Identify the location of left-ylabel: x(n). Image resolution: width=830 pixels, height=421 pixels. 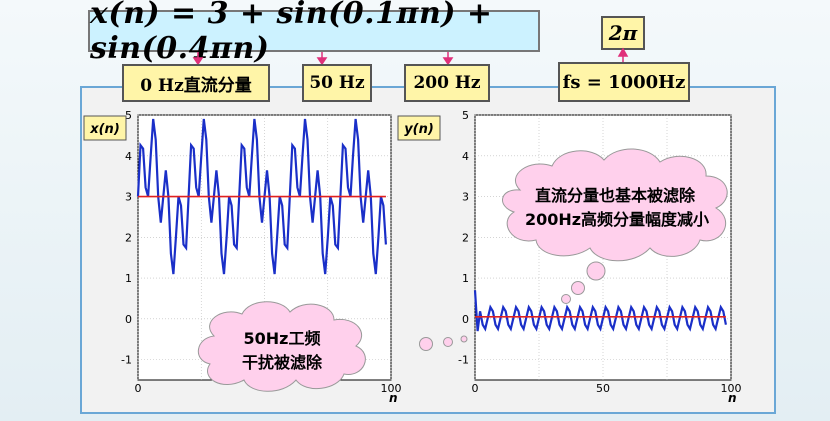
(105, 128).